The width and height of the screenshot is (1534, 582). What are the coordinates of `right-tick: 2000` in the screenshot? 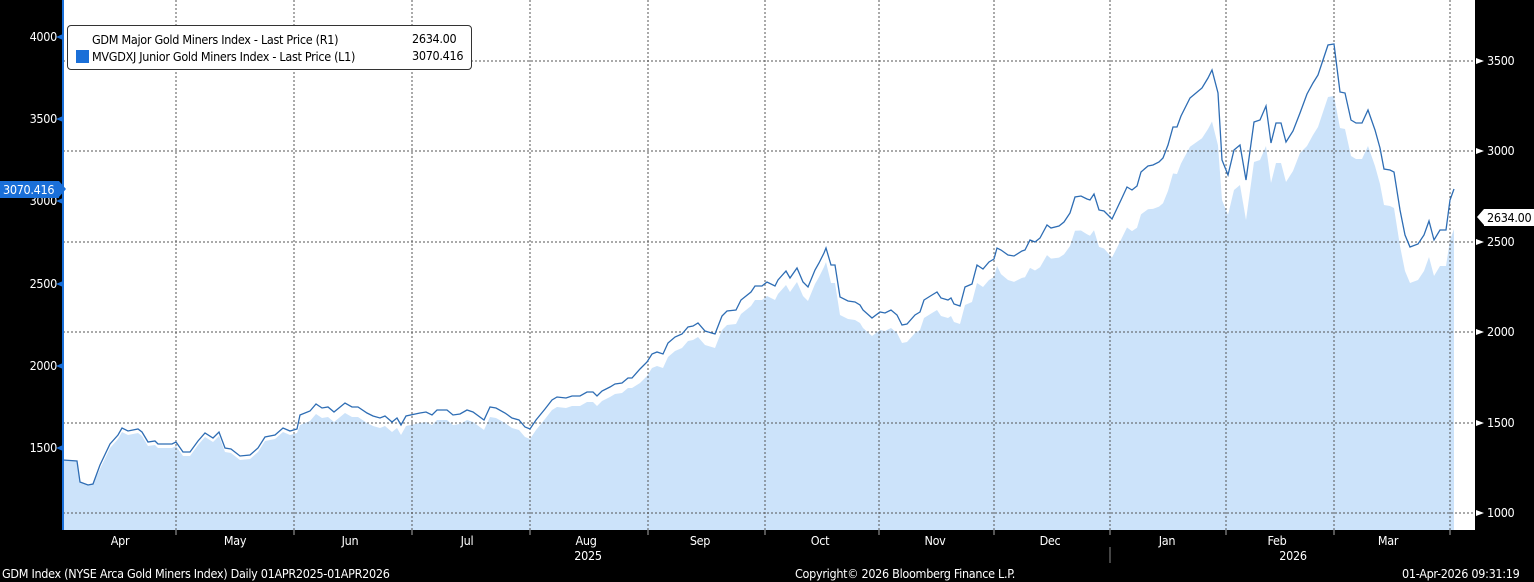 It's located at (1501, 331).